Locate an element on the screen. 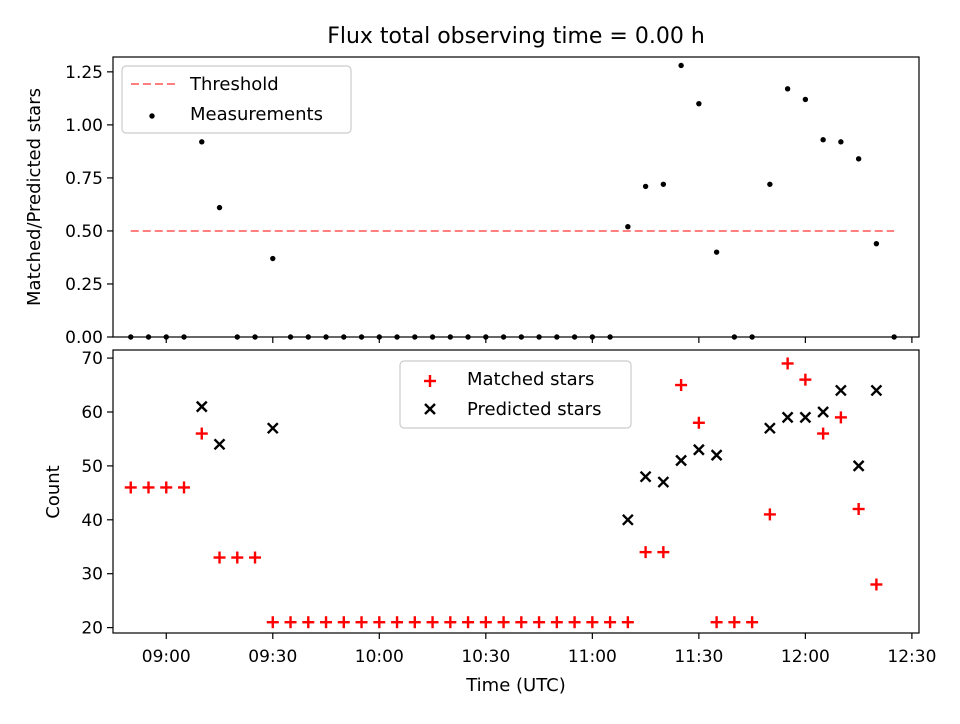 The image size is (960, 724). legend-predicted-label: Predicted stars is located at coordinates (534, 409).